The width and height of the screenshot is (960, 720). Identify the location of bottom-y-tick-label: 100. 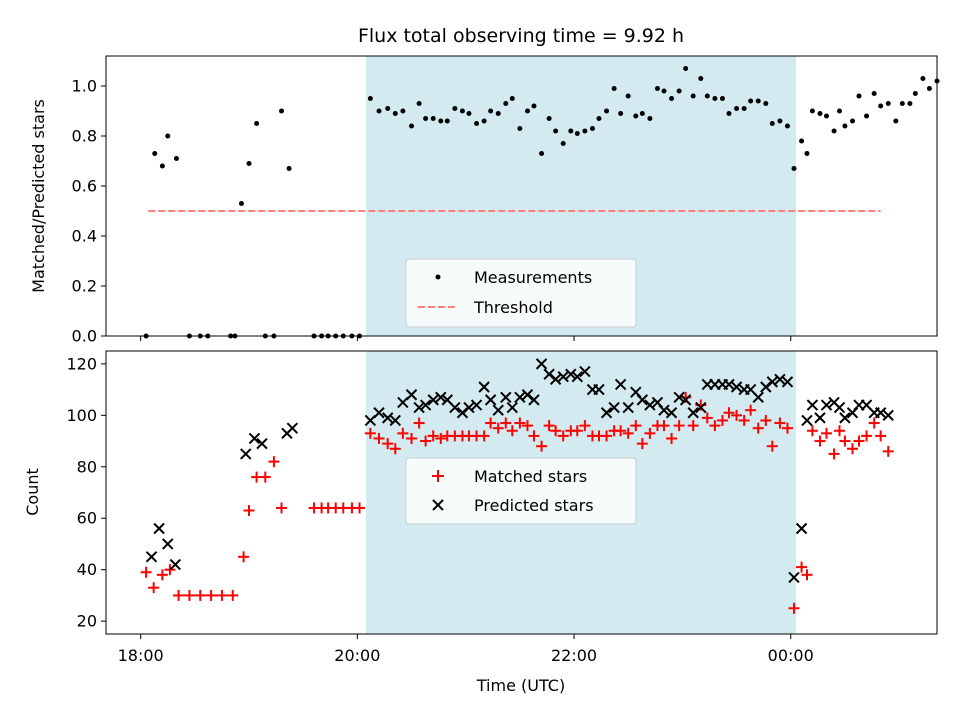
(81, 415).